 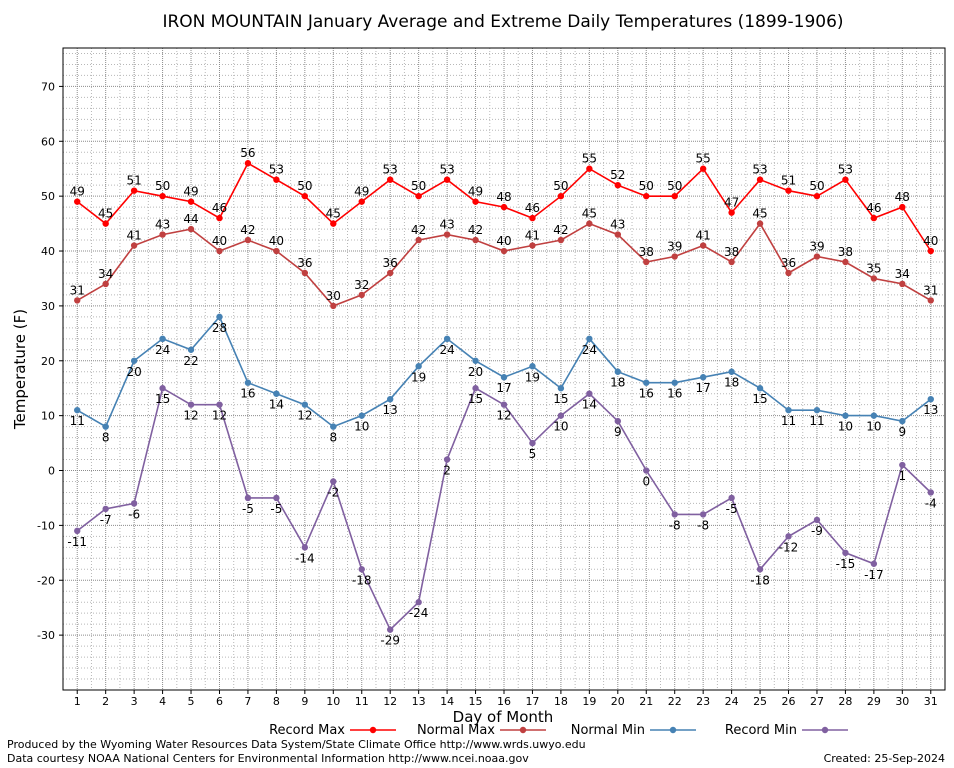 What do you see at coordinates (48, 141) in the screenshot?
I see `y-tick-label: 60` at bounding box center [48, 141].